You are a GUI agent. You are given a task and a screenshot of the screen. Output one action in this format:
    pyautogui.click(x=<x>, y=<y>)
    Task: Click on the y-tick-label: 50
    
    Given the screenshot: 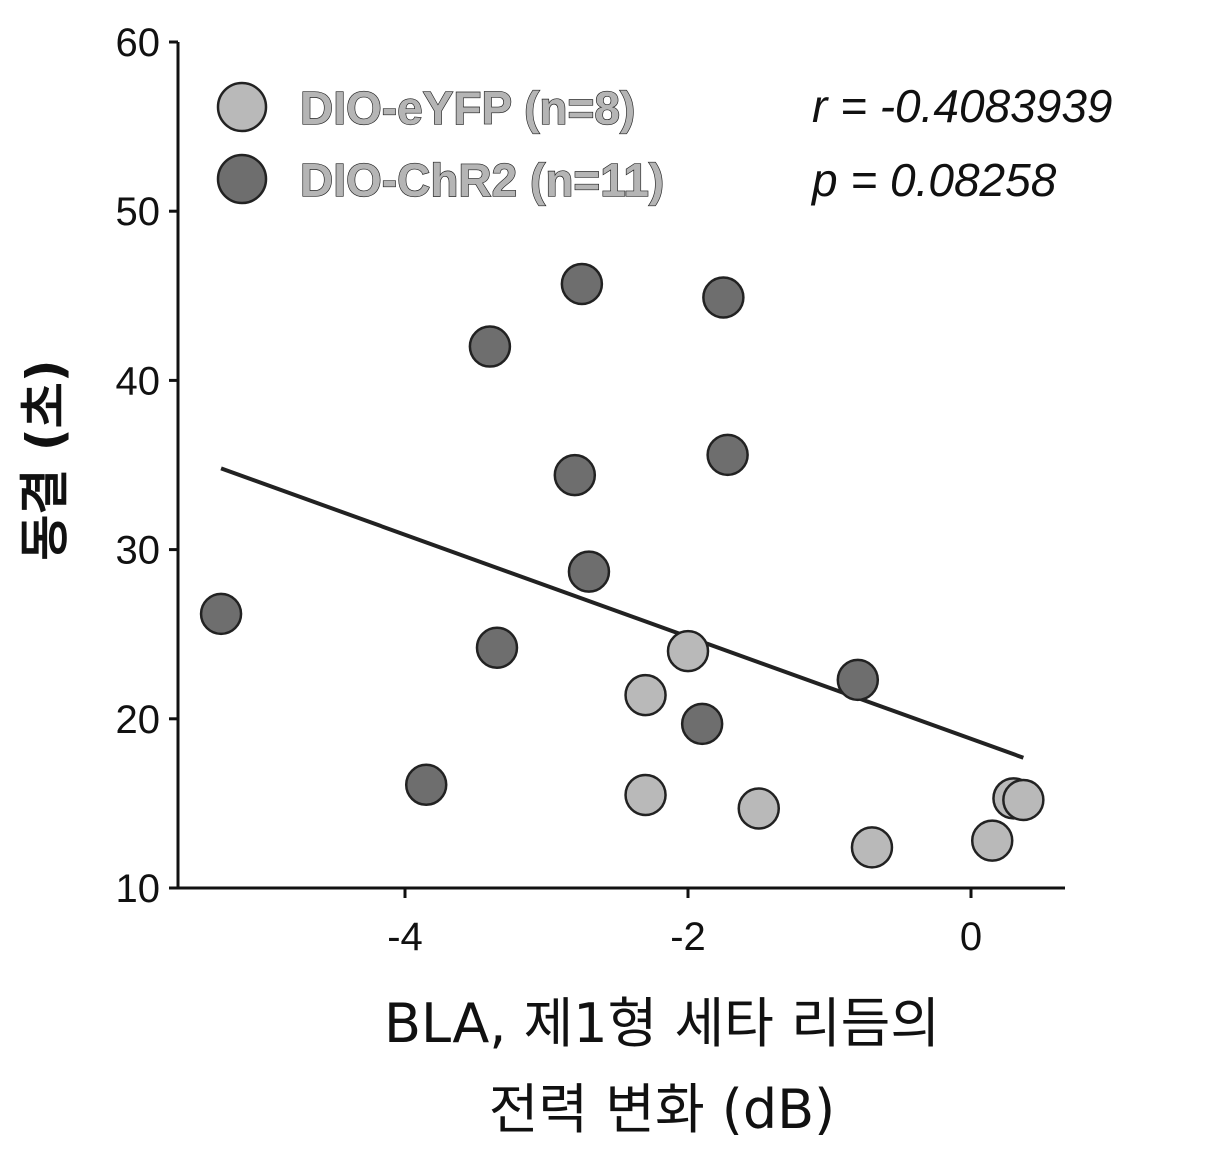 What is the action you would take?
    pyautogui.click(x=138, y=212)
    